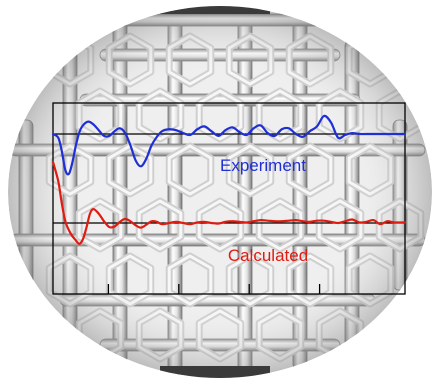 The image size is (435, 380). Describe the element at coordinates (214, 289) in the screenshot. I see `x-axis` at that location.